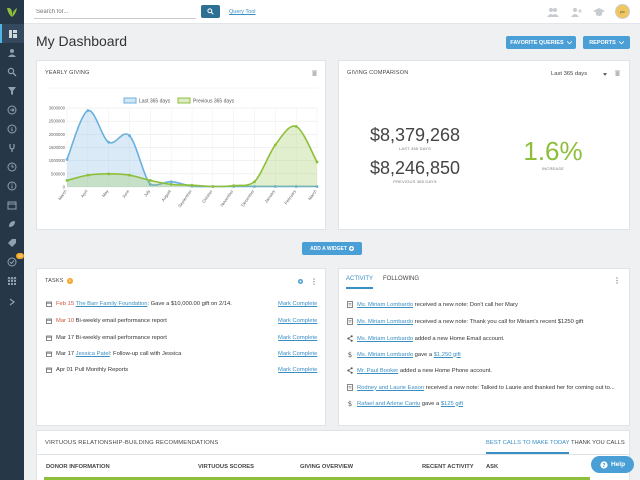 This screenshot has width=640, height=480. What do you see at coordinates (579, 74) in the screenshot?
I see `range-select: Last 365 days` at bounding box center [579, 74].